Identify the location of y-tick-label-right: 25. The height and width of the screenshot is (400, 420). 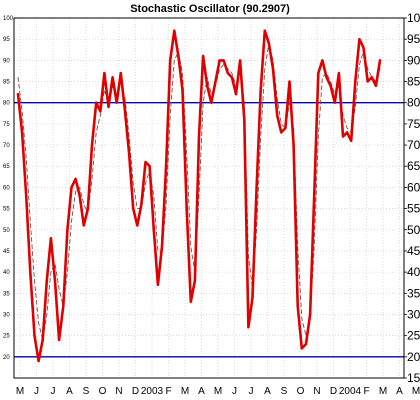
(413, 336).